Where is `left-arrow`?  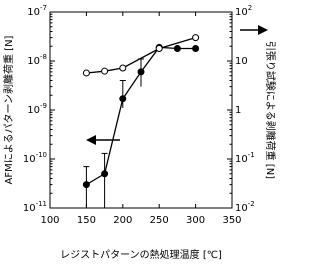 left-arrow is located at coordinates (103, 140).